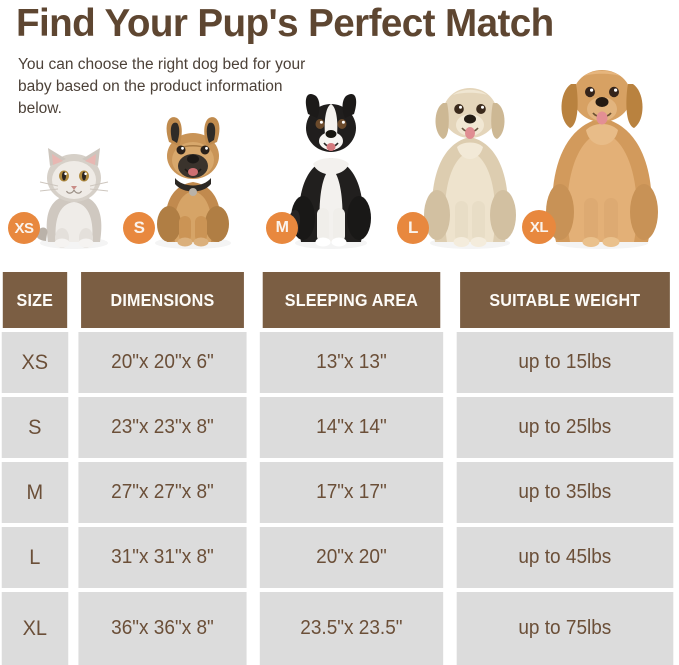 Image resolution: width=679 pixels, height=665 pixels. I want to click on badge-l: L, so click(413, 228).